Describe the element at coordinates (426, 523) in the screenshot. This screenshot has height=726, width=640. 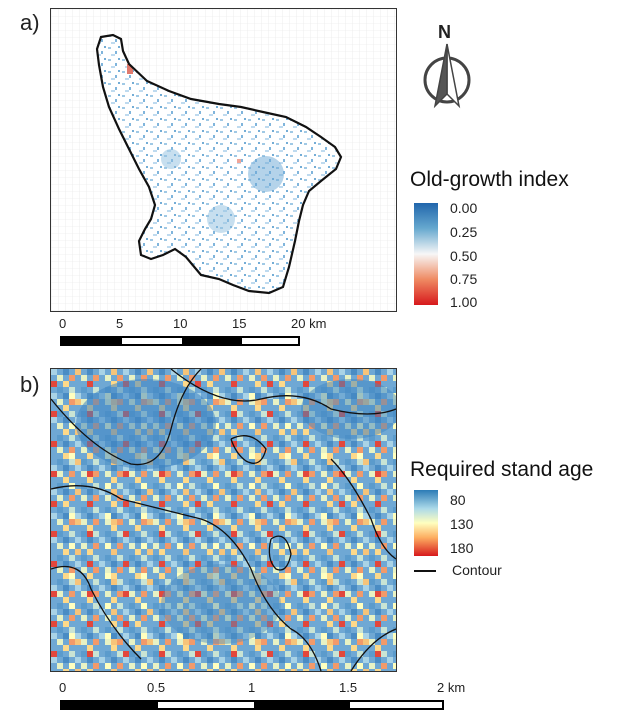
I see `stand-age-colorbar` at that location.